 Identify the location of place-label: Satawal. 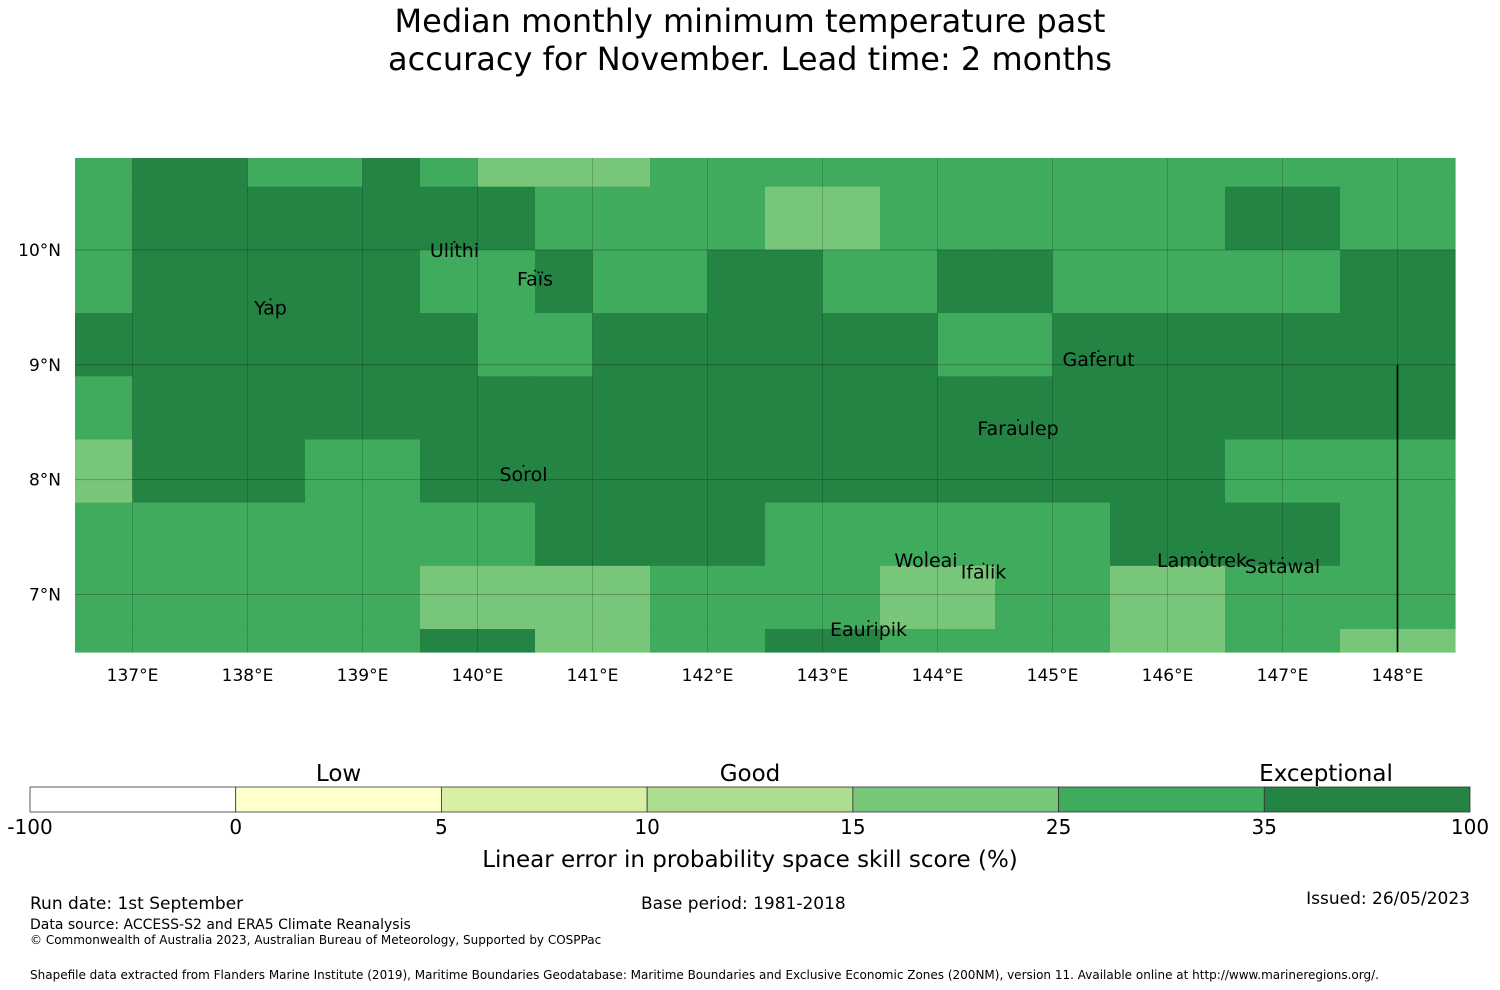
(1282, 567).